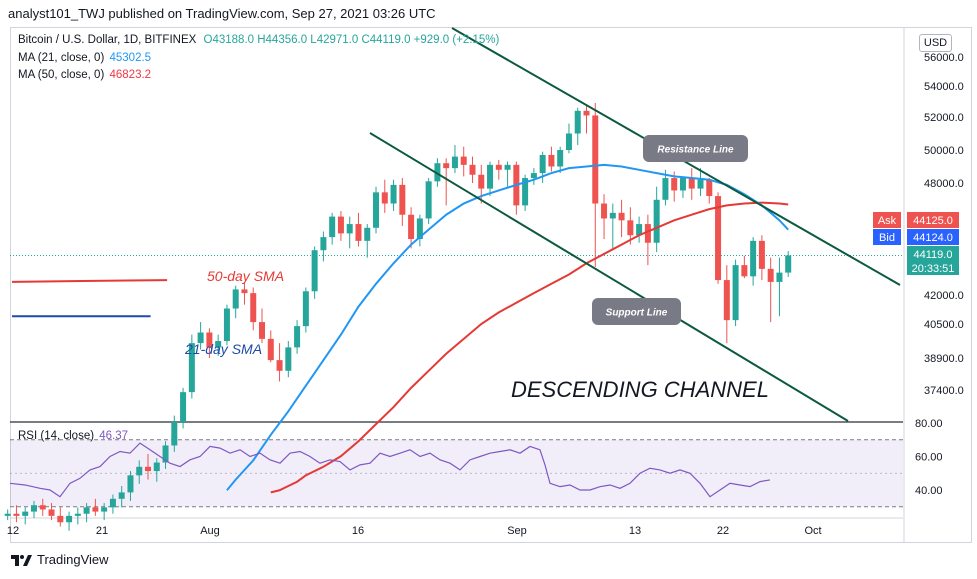 The image size is (977, 579). I want to click on footer-brand: TradingView, so click(73, 559).